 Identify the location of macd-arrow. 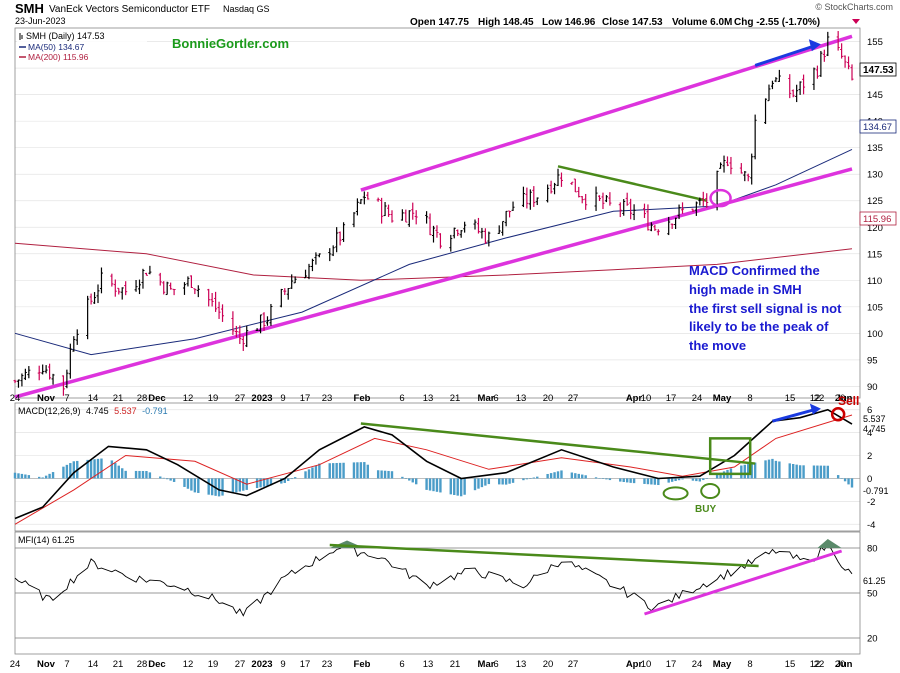
(794, 415).